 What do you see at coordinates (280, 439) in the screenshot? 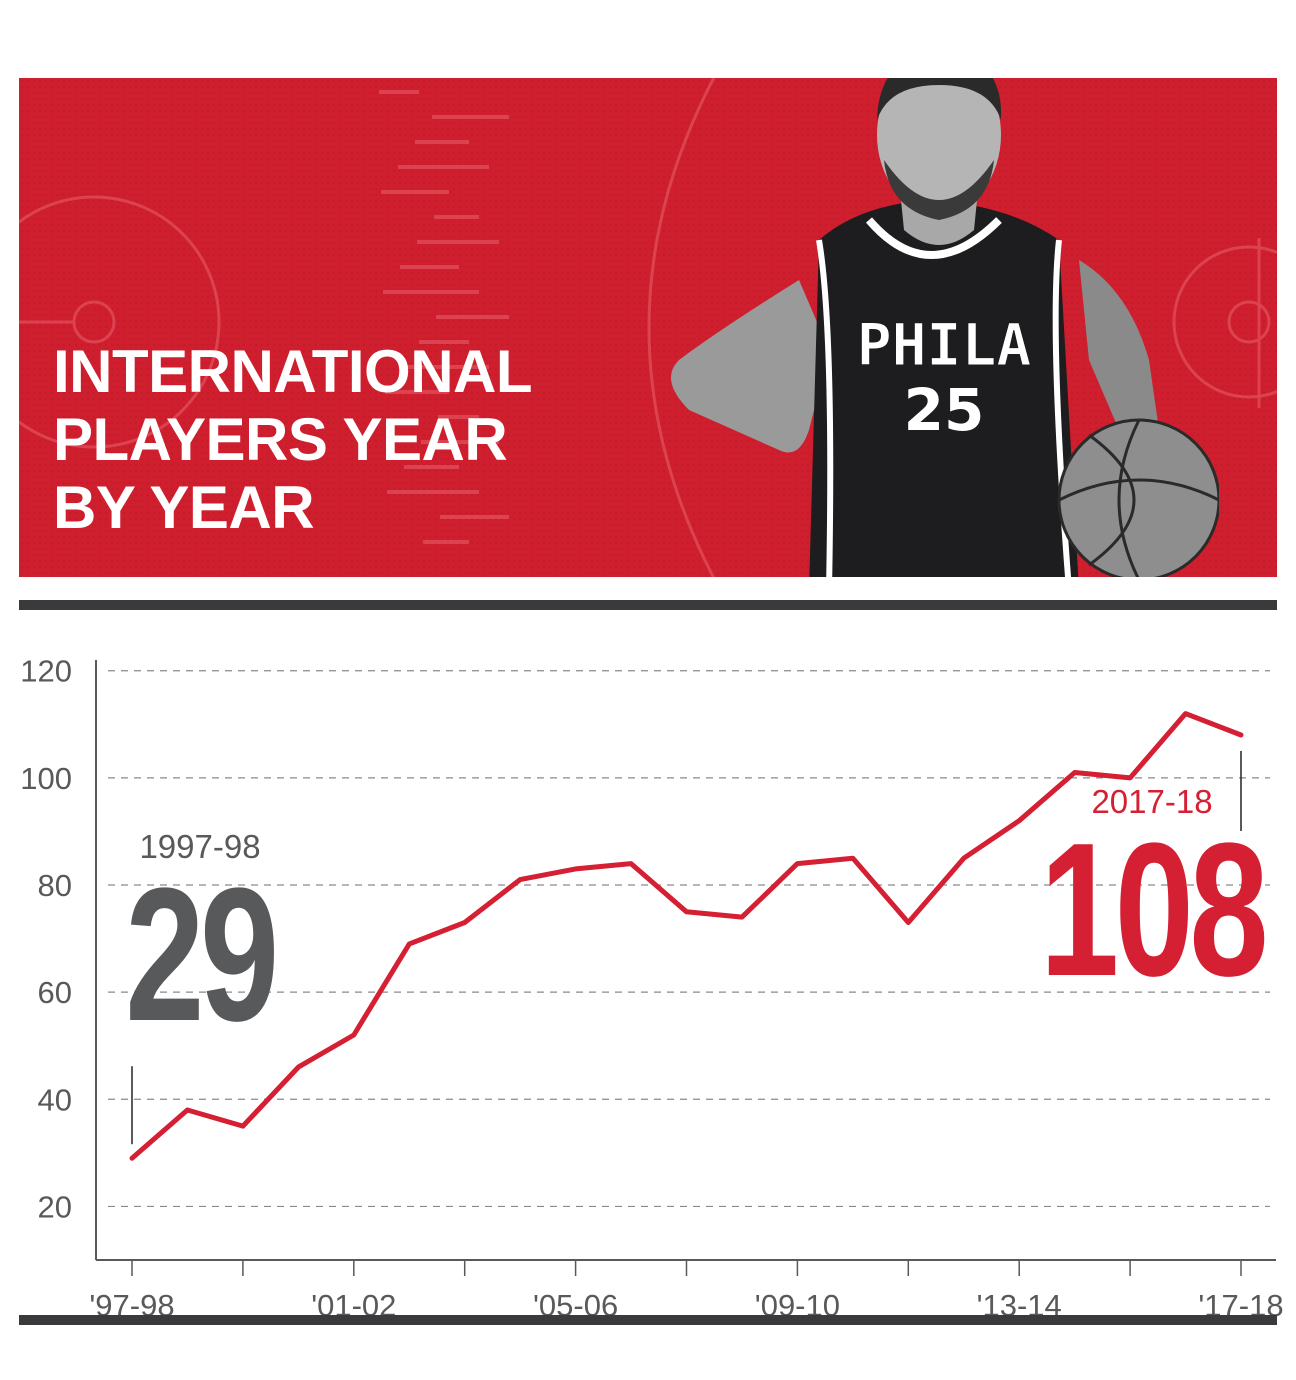
I see `title-line-2: PLAYERS YEAR` at bounding box center [280, 439].